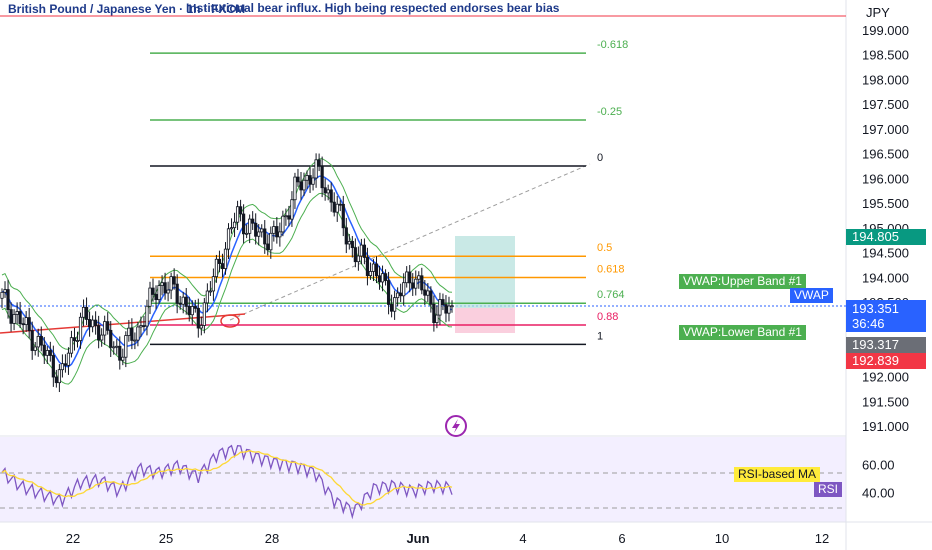 The height and width of the screenshot is (550, 932). Describe the element at coordinates (885, 55) in the screenshot. I see `price-tick-label: 198.500` at that location.